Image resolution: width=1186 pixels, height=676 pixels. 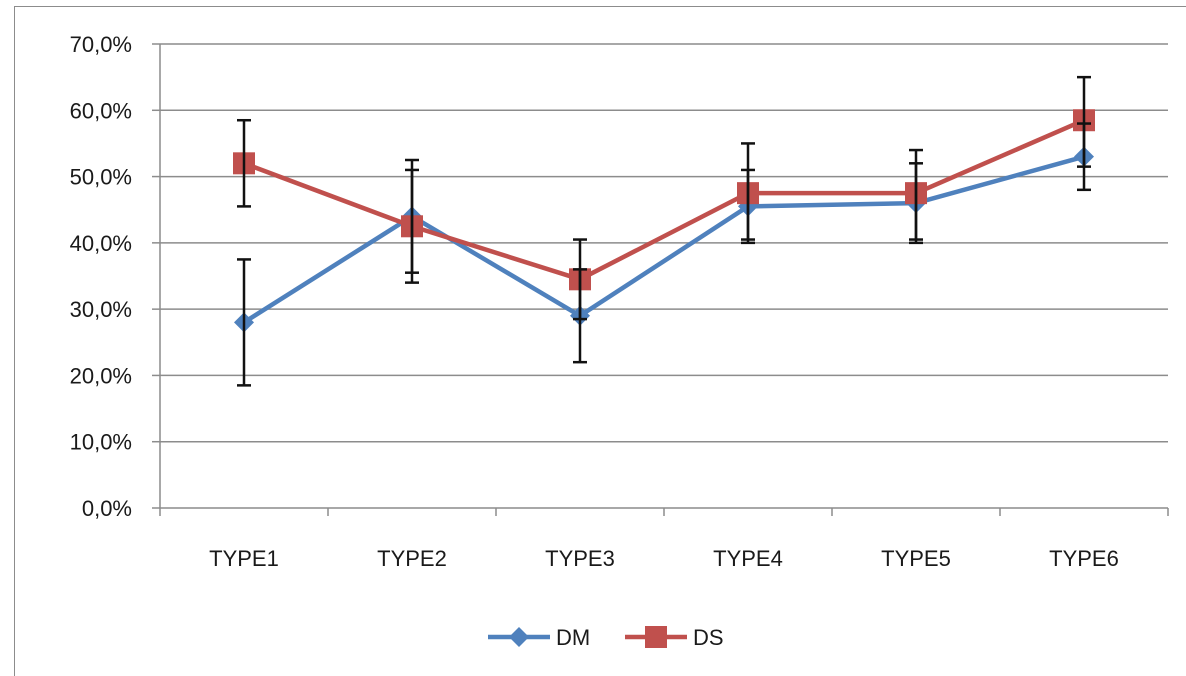 What do you see at coordinates (519, 637) in the screenshot?
I see `legend-marker-dm` at bounding box center [519, 637].